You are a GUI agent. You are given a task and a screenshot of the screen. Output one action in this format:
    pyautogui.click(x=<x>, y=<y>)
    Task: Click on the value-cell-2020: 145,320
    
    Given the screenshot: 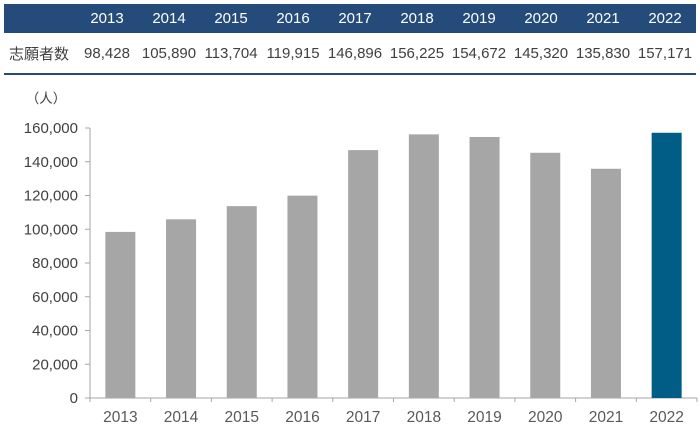 What is the action you would take?
    pyautogui.click(x=541, y=54)
    